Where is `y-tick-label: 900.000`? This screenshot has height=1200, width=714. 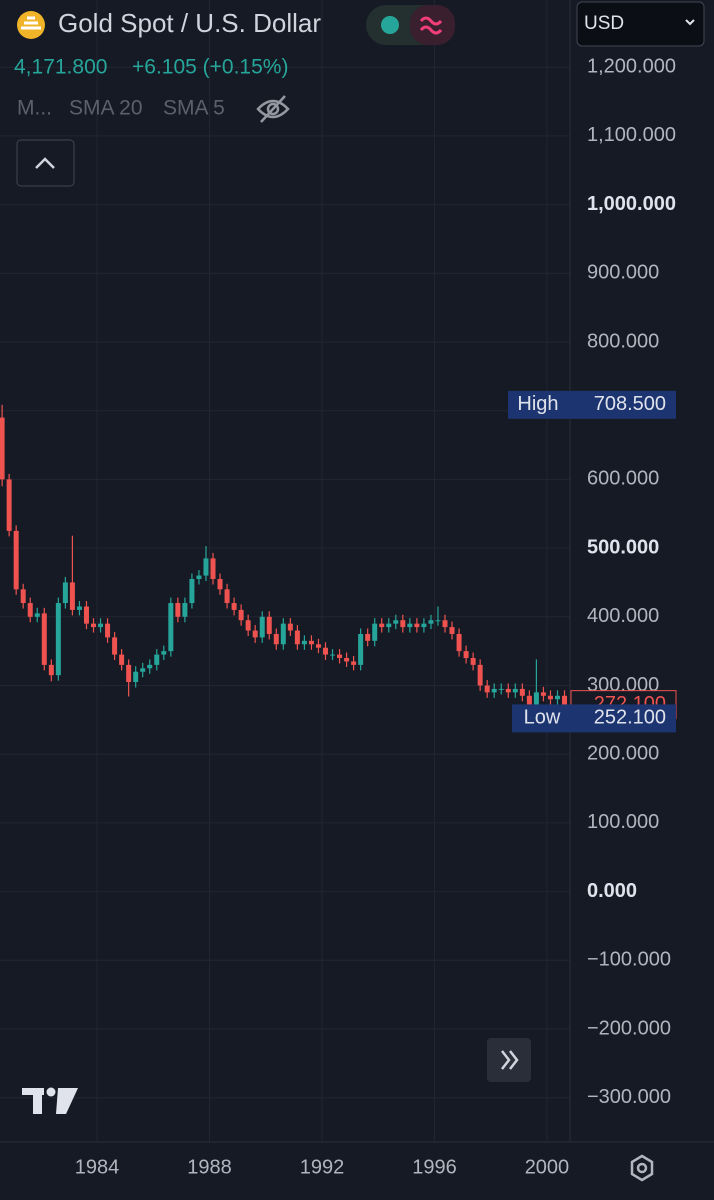 y-tick-label: 900.000 is located at coordinates (623, 273).